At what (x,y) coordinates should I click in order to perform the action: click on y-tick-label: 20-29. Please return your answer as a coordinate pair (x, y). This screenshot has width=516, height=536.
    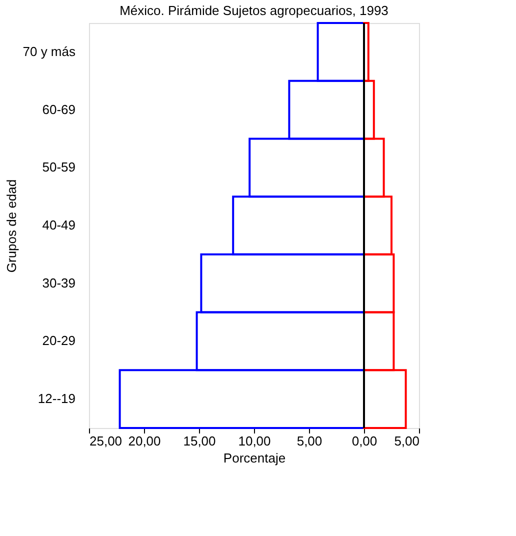
    Looking at the image, I should click on (59, 340).